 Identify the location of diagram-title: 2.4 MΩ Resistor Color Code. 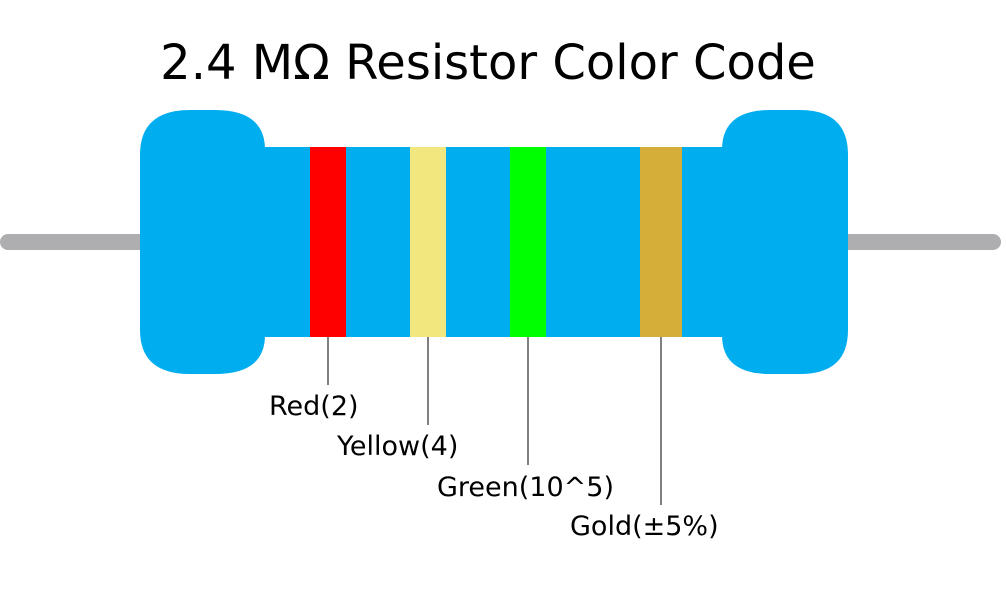
(488, 63).